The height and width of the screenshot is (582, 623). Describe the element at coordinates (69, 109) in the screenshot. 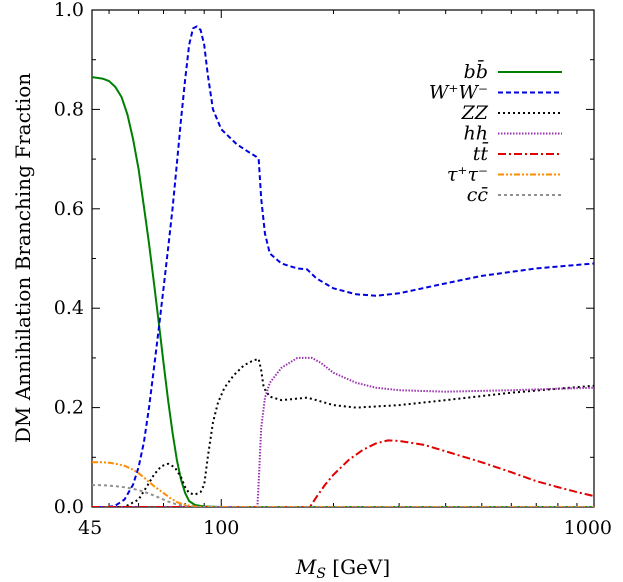

I see `y-tick-label: 0.8` at that location.